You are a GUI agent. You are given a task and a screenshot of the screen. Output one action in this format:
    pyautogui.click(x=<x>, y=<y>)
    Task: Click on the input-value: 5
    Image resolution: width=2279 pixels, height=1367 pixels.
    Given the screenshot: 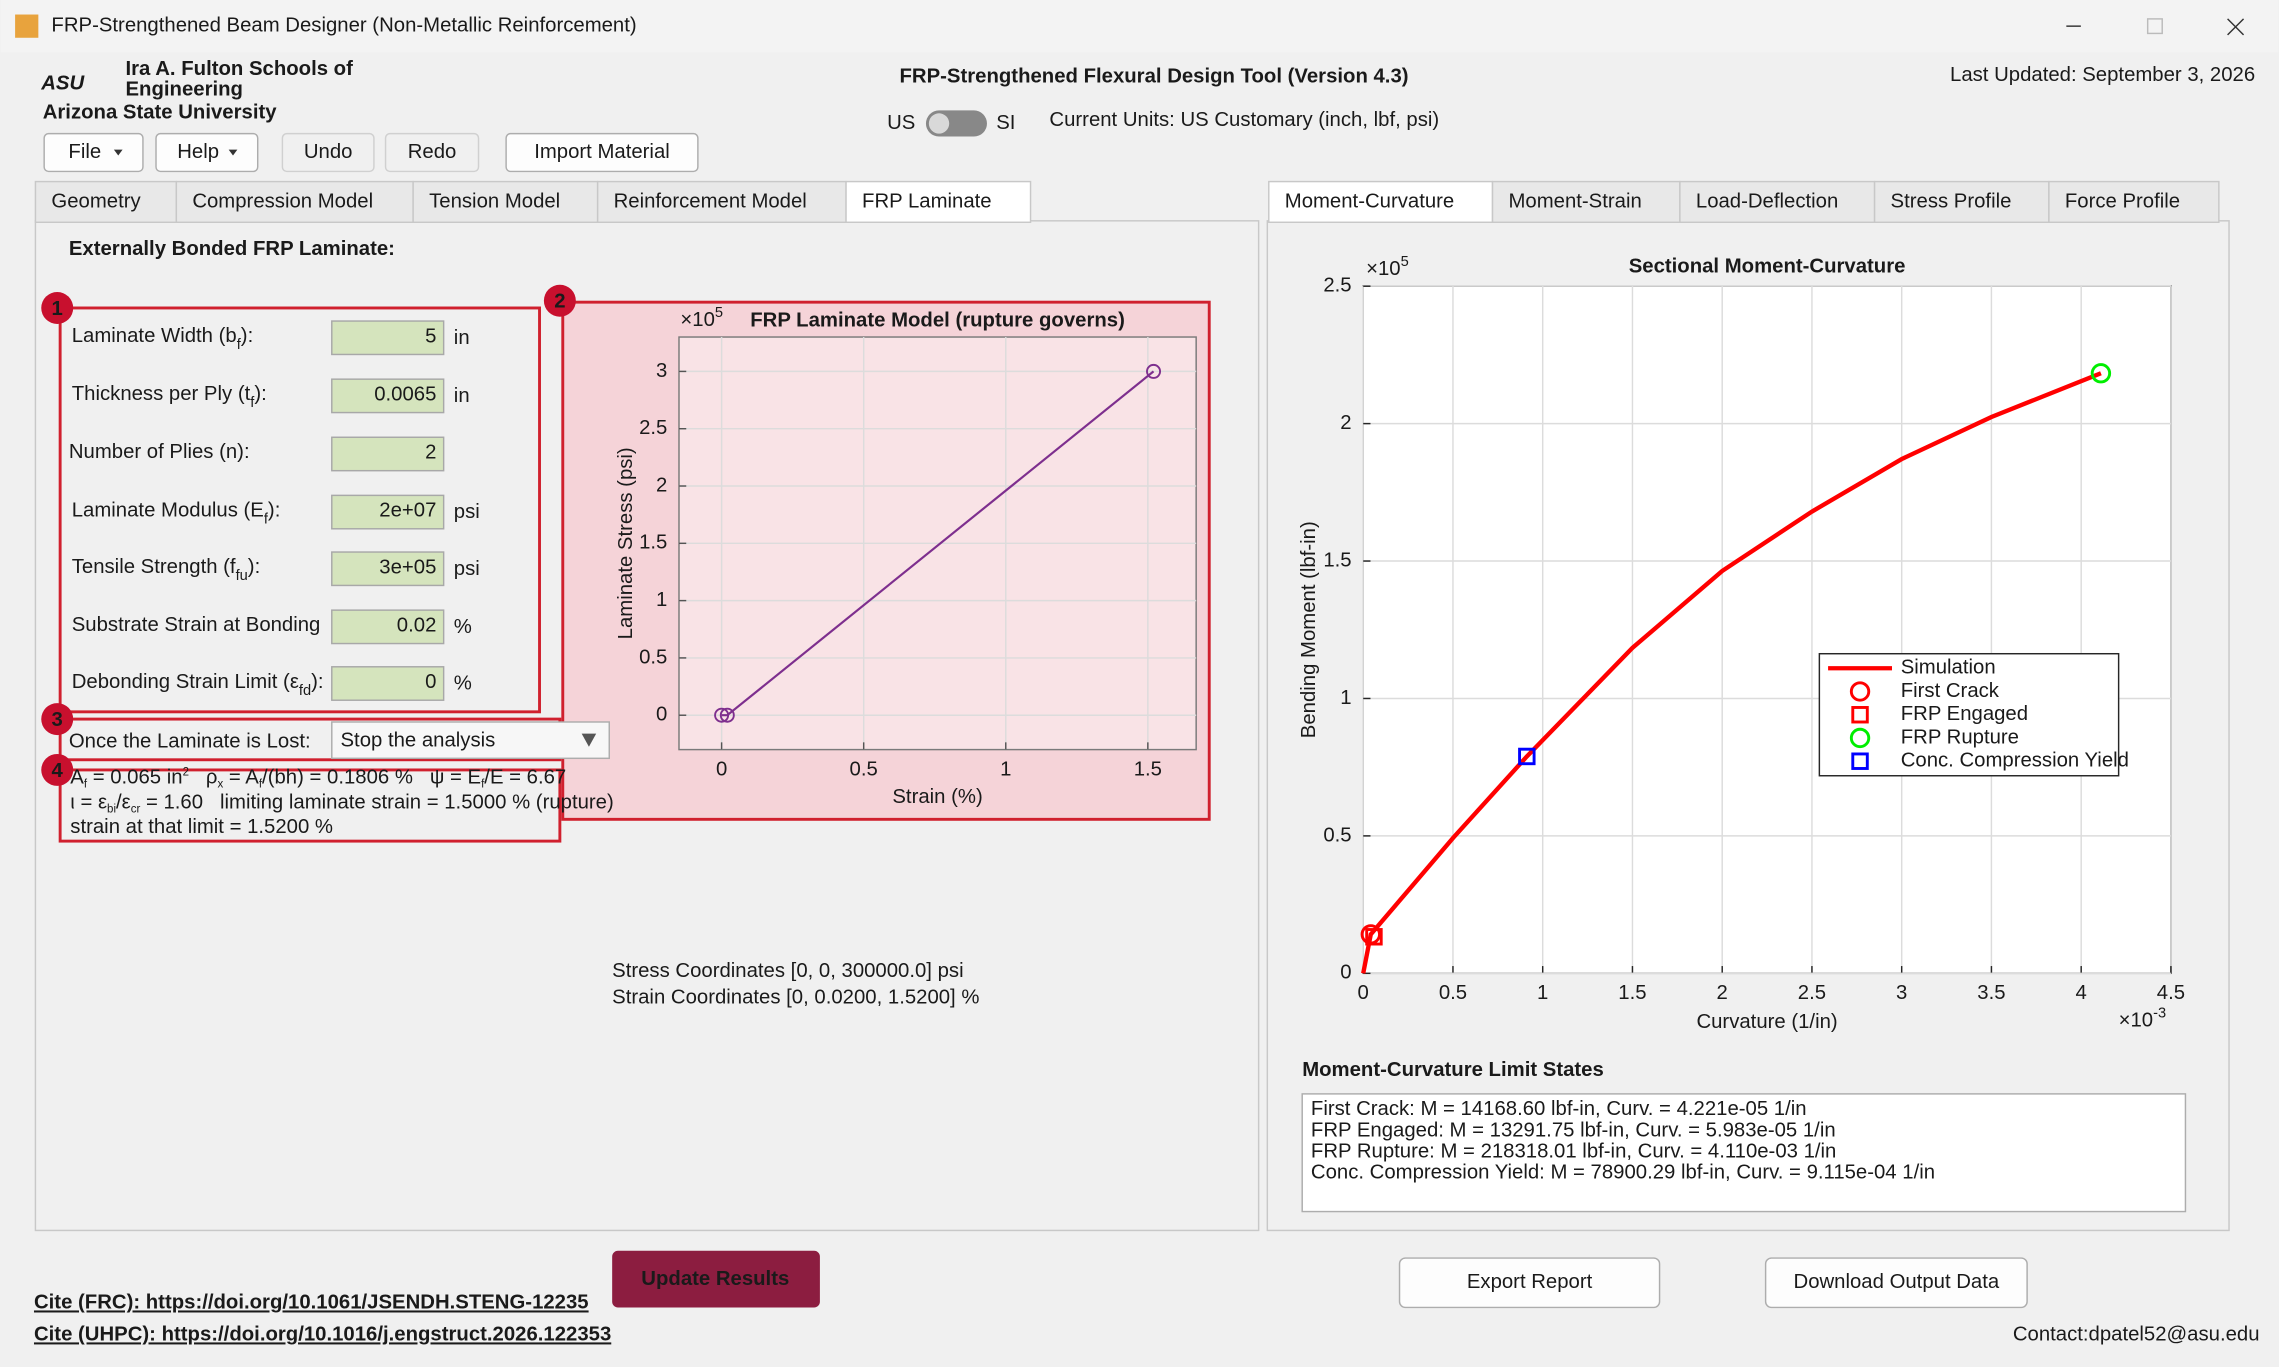 What is the action you would take?
    pyautogui.click(x=430, y=336)
    